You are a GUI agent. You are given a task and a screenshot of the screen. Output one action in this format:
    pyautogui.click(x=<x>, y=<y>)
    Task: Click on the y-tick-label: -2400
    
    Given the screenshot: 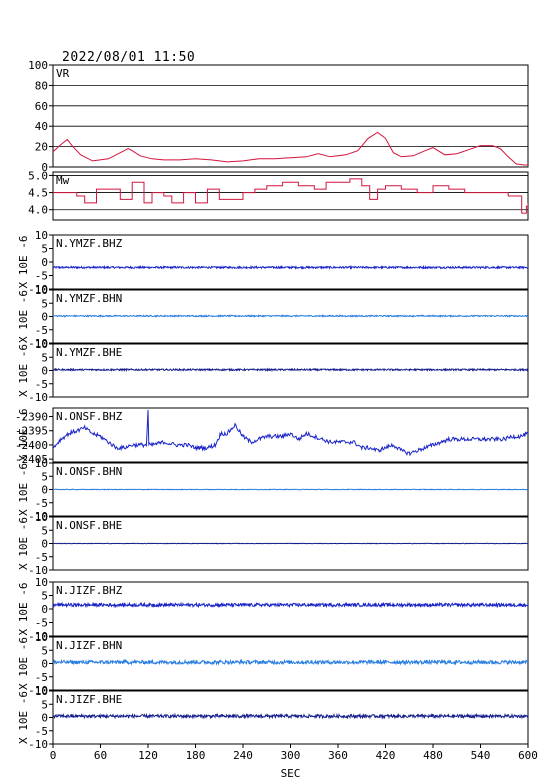 What is the action you would take?
    pyautogui.click(x=31, y=445)
    